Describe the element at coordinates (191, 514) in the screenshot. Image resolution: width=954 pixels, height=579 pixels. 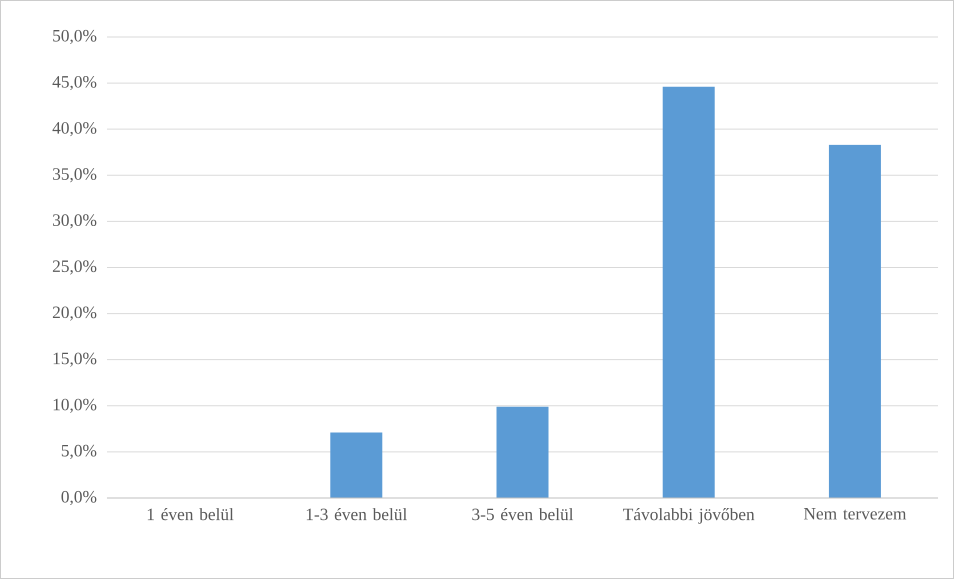
I see `x-tick-label: 1 éven belül` at that location.